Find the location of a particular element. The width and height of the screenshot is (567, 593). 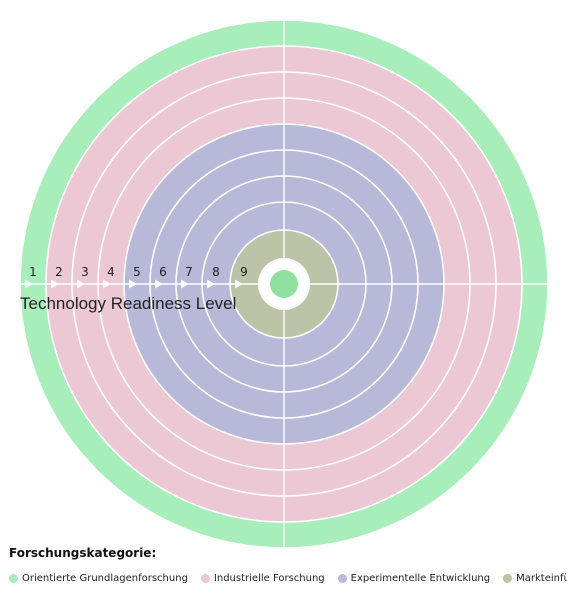

legend-item-grundlagenforschung: Orientierte Grundlagenforschung is located at coordinates (98, 578).